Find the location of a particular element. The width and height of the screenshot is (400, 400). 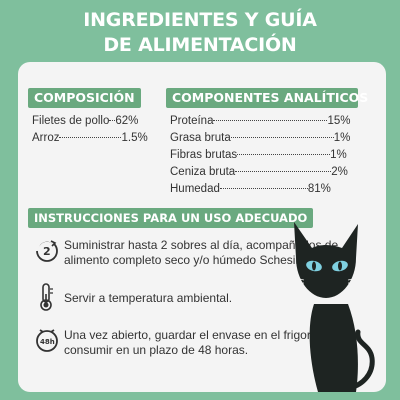

title-line-1: INGREDIENTES Y GUÍA is located at coordinates (200, 20).